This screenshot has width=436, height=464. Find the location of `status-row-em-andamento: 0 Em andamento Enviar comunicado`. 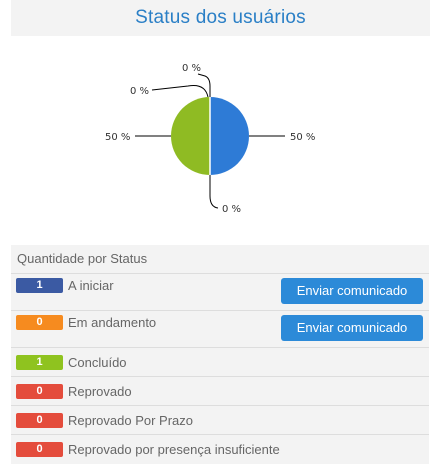

status-row-em-andamento: 0 Em andamento Enviar comunicado is located at coordinates (220, 329).